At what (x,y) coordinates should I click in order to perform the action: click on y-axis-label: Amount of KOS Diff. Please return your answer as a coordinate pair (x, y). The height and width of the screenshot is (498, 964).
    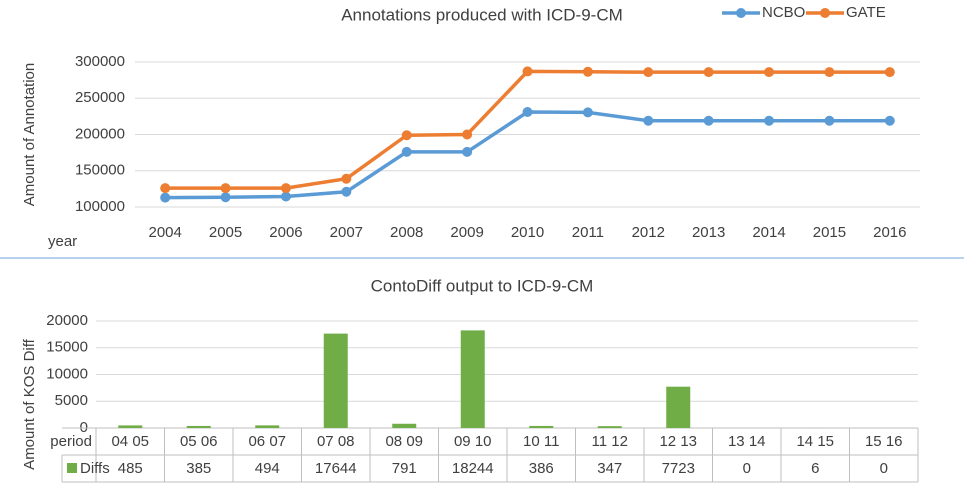
    Looking at the image, I should click on (29, 403).